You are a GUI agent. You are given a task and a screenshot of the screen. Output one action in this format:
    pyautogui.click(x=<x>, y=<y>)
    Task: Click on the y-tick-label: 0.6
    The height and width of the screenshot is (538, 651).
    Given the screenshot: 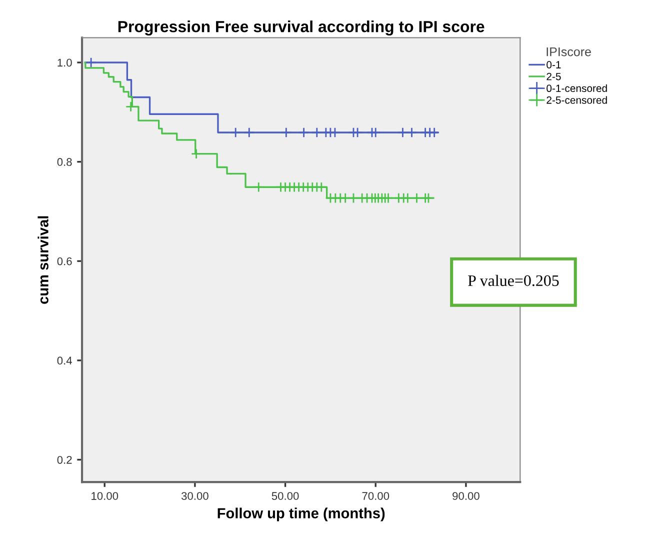 What is the action you would take?
    pyautogui.click(x=64, y=261)
    